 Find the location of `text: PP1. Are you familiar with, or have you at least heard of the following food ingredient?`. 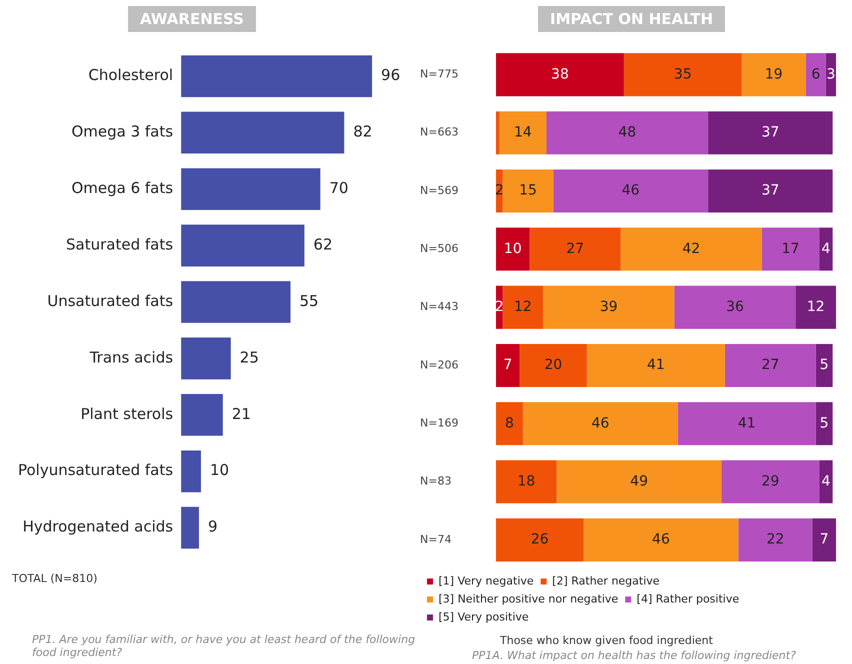

text: PP1. Are you familiar with, or have you at least heard of the following food ingredient? is located at coordinates (224, 646).